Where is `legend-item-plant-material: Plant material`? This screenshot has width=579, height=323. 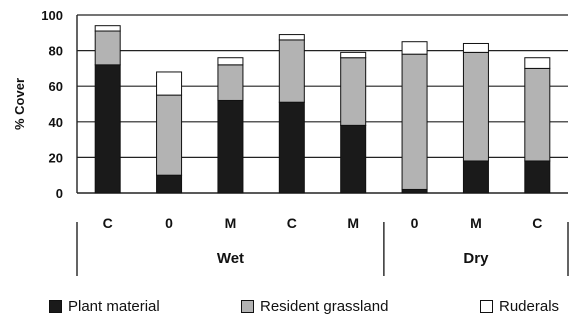
legend-item-plant-material: Plant material is located at coordinates (104, 306).